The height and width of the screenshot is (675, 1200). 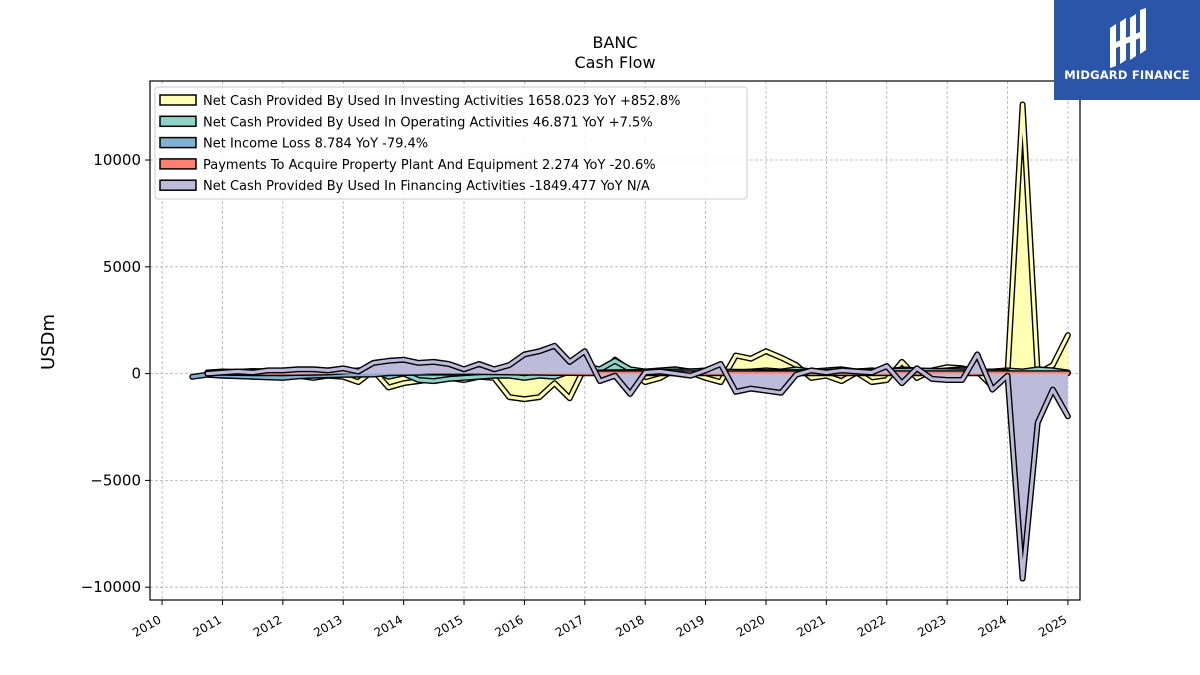 What do you see at coordinates (115, 480) in the screenshot?
I see `y-tick-label: −5000` at bounding box center [115, 480].